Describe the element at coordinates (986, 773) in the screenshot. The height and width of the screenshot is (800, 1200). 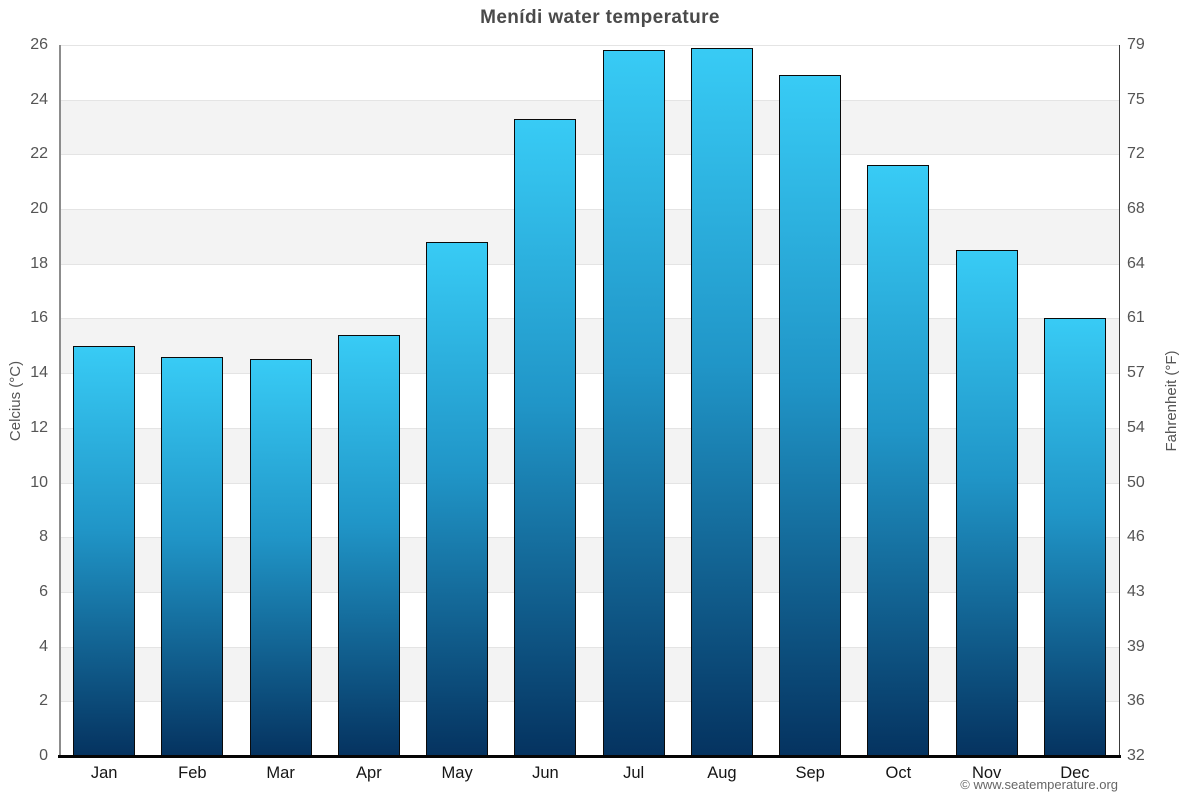
I see `x-tick-label-nov: Nov` at that location.